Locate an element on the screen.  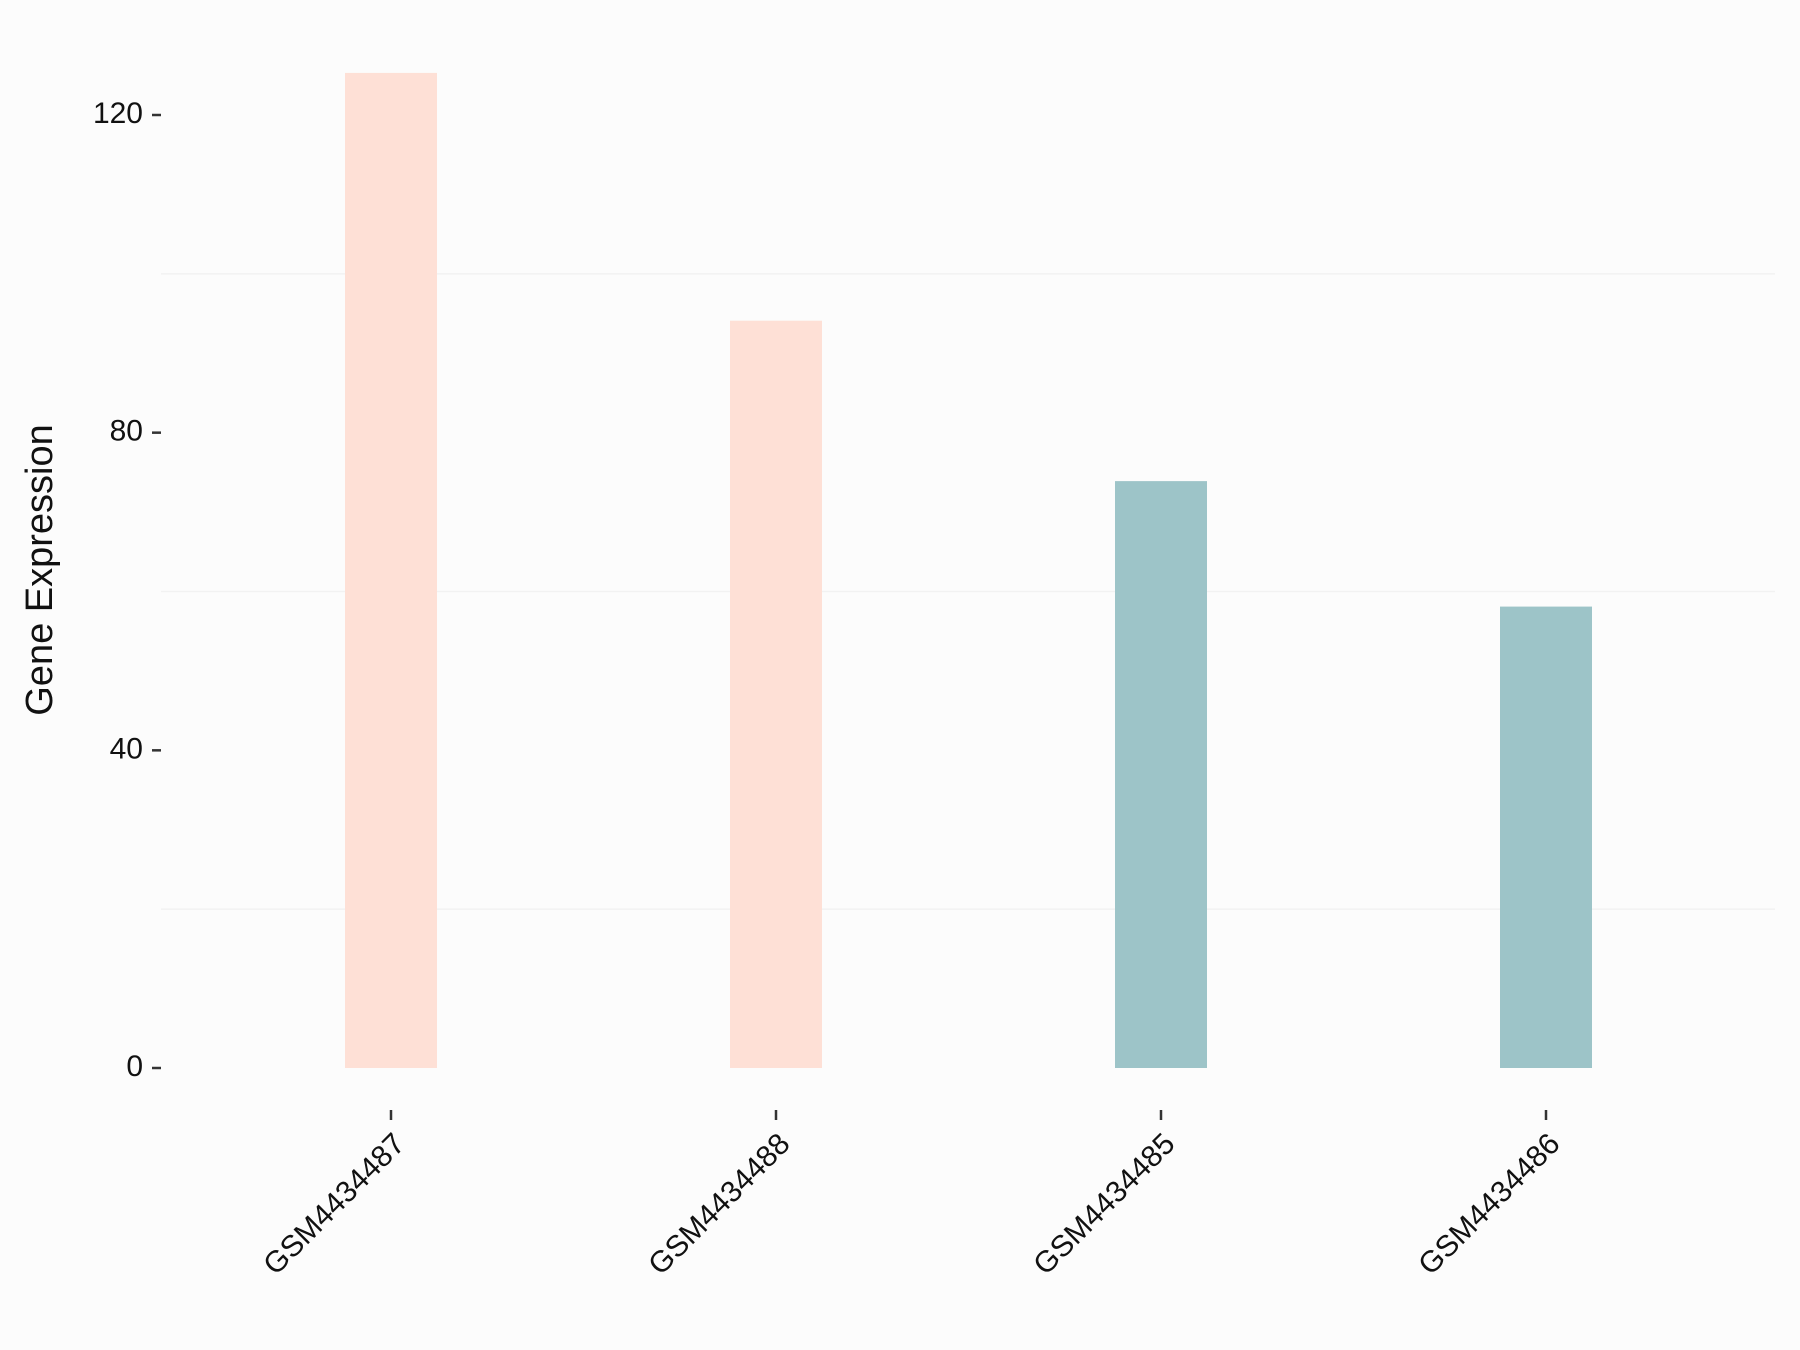
y-tick-label: 0 is located at coordinates (134, 1066).